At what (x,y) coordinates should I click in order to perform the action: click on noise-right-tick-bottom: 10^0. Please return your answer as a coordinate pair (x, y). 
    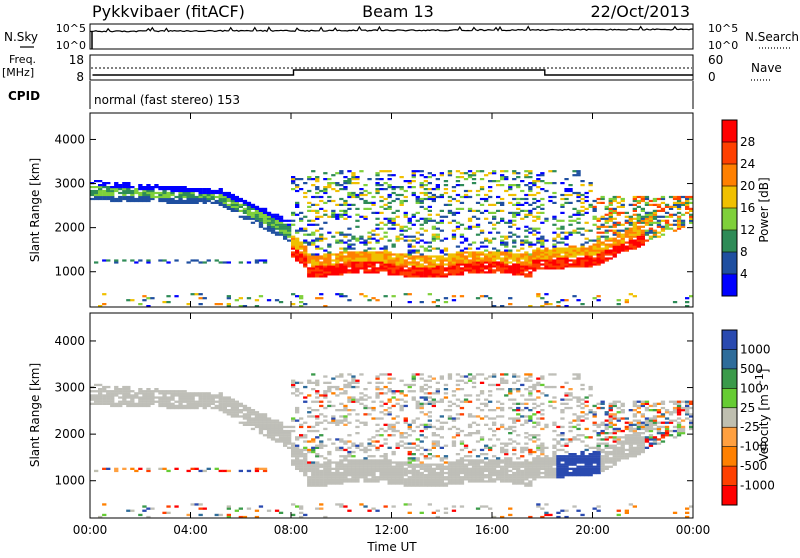
    Looking at the image, I should click on (723, 45).